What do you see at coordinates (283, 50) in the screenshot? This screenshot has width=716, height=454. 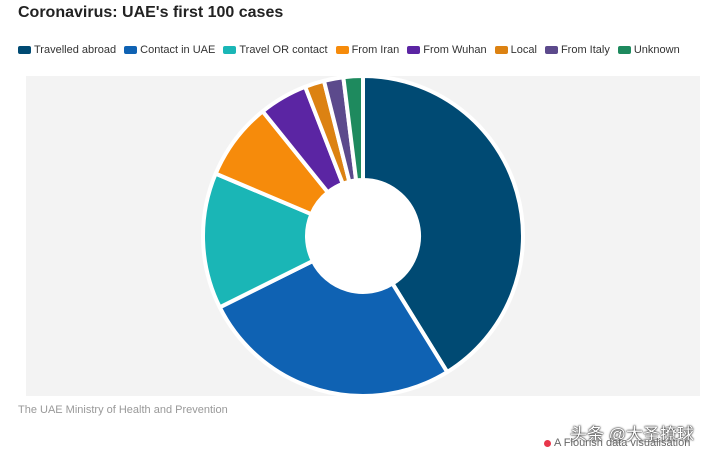 I see `legend-label: Travel OR contact` at bounding box center [283, 50].